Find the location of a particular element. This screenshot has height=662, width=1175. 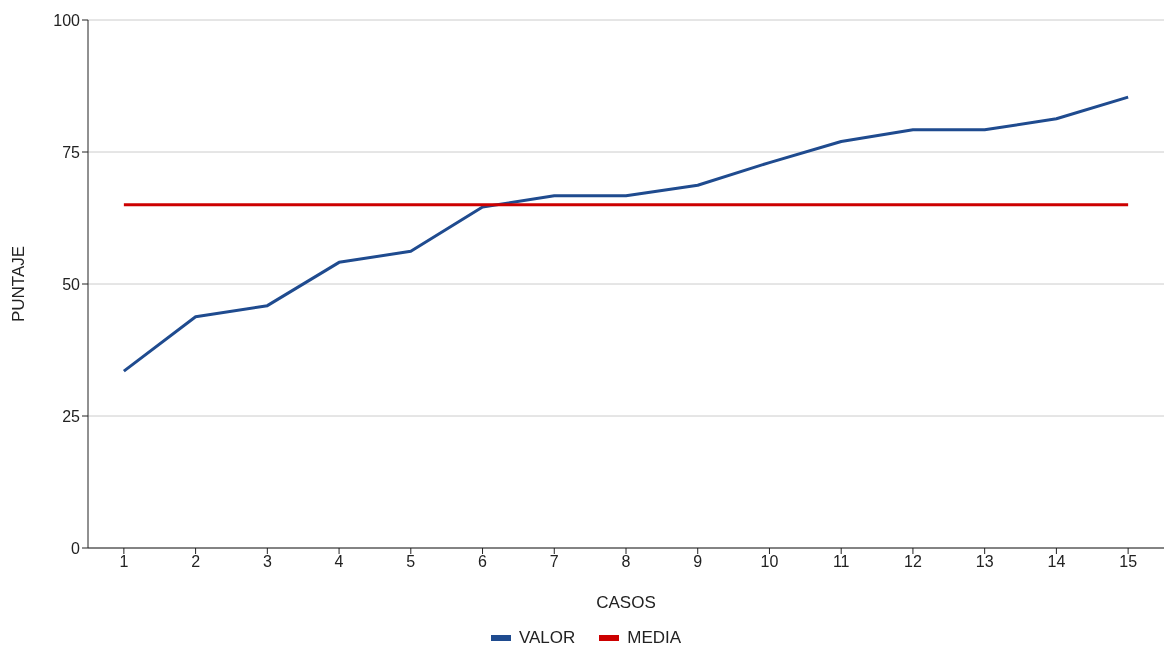

y-axis-title: PUNTAJE is located at coordinates (19, 284).